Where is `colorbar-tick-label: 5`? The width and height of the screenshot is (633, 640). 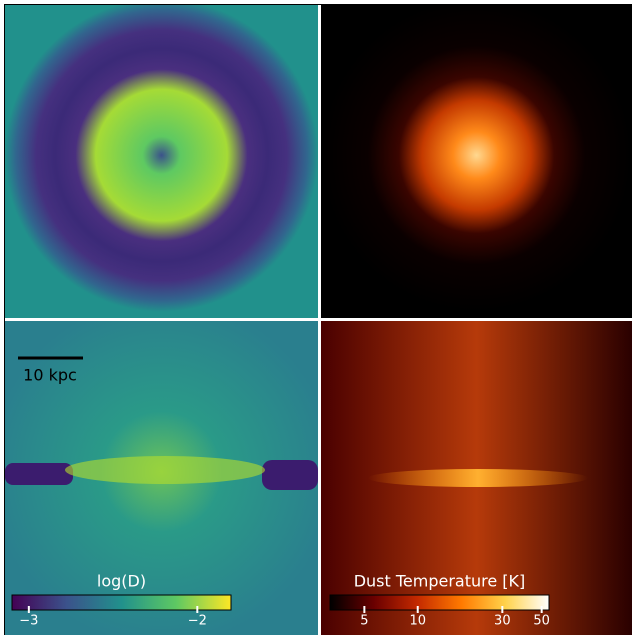
colorbar-tick-label: 5 is located at coordinates (364, 621).